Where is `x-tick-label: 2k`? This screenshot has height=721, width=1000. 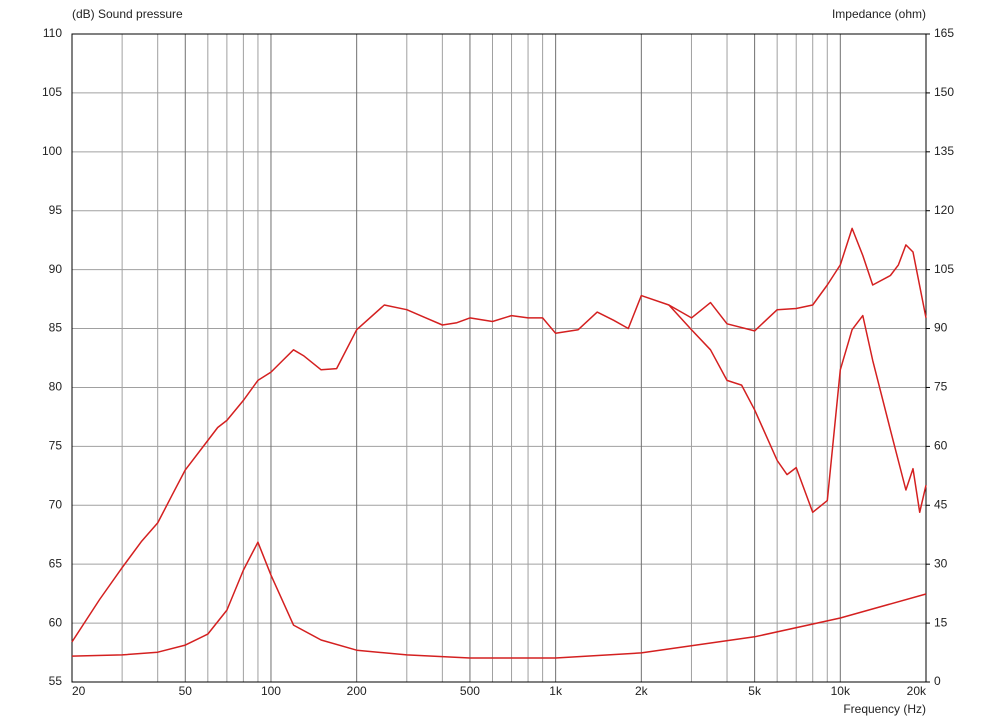
x-tick-label: 2k is located at coordinates (642, 691).